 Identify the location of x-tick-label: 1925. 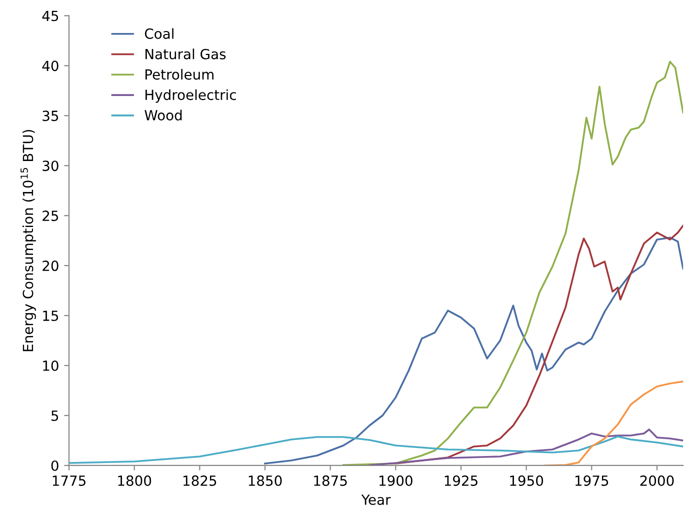
(461, 480).